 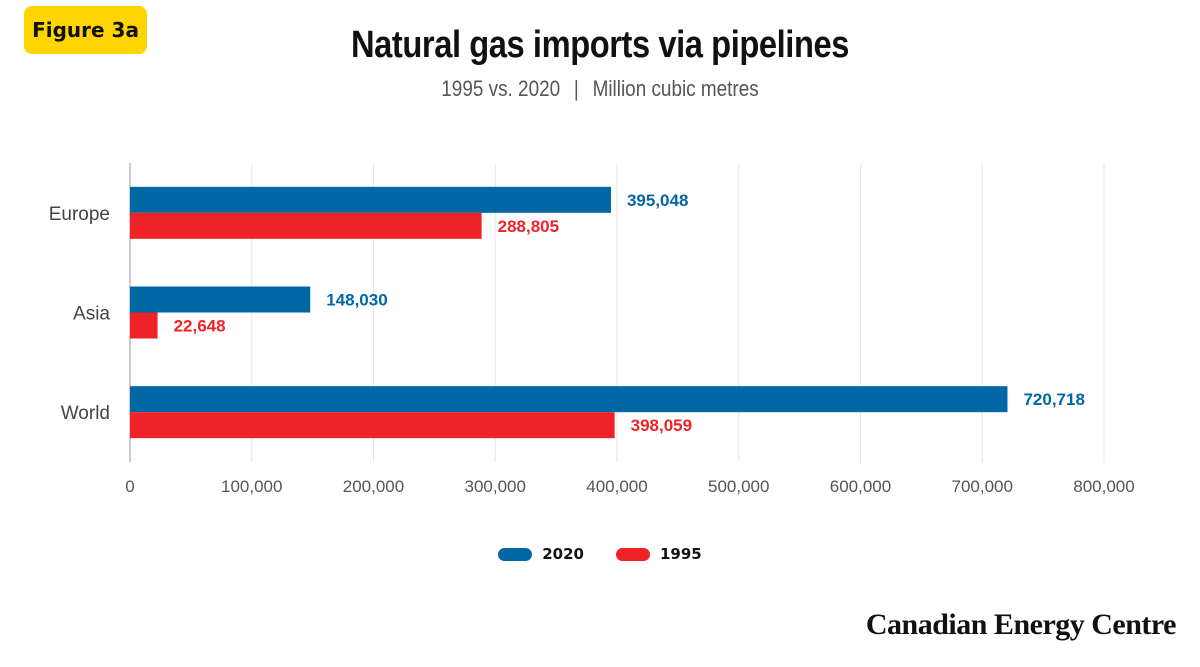 What do you see at coordinates (1103, 486) in the screenshot?
I see `x-tick-label: 800,000` at bounding box center [1103, 486].